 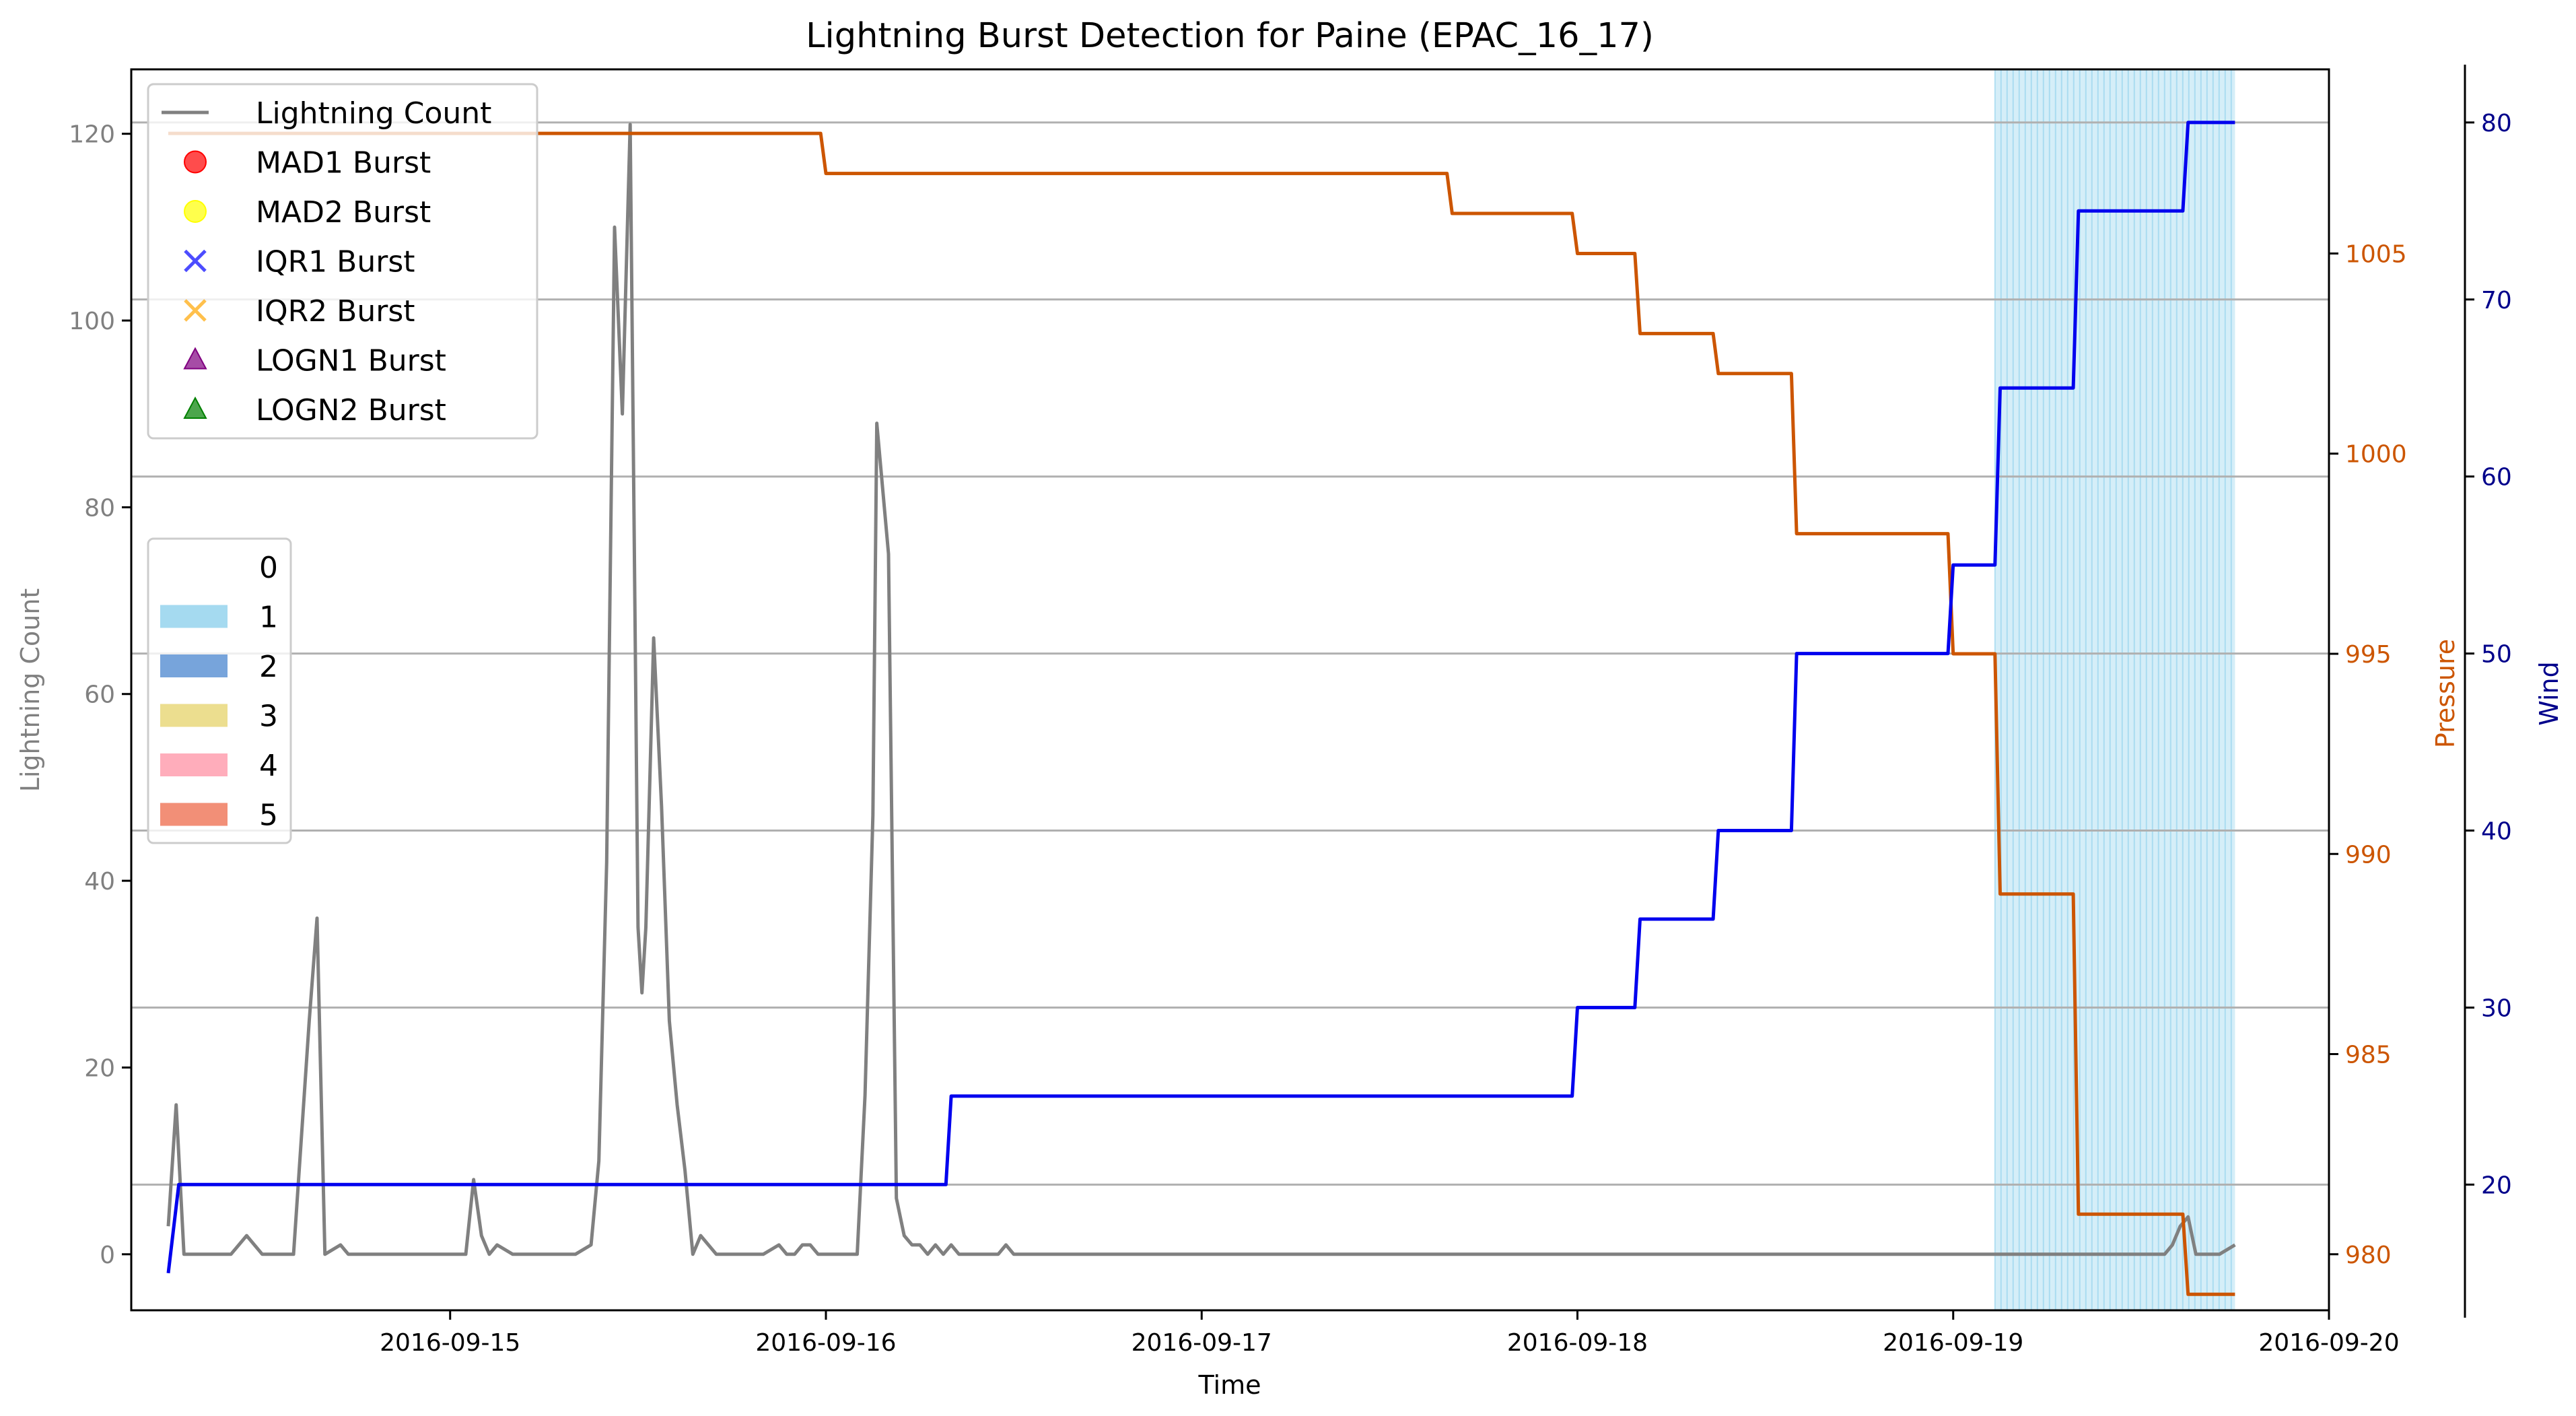 I want to click on right-tick-label: 995, so click(x=2368, y=655).